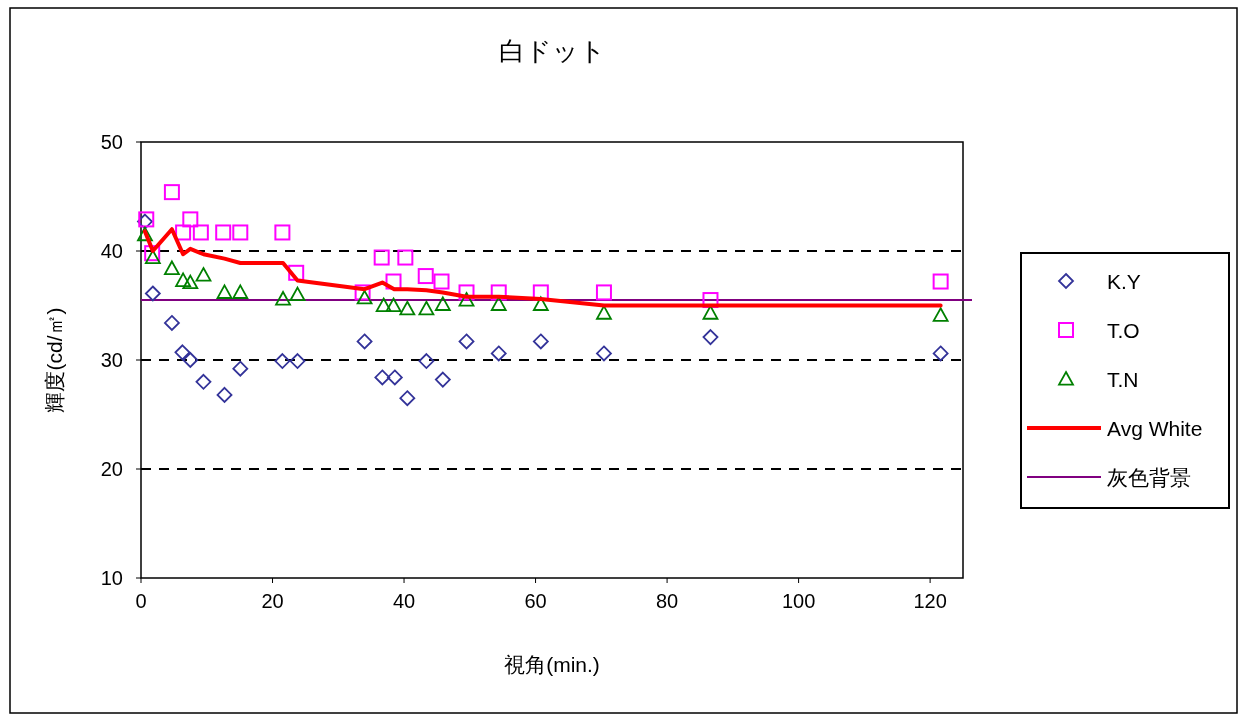 Image resolution: width=1247 pixels, height=715 pixels. I want to click on y-tick-label: 50, so click(111, 142).